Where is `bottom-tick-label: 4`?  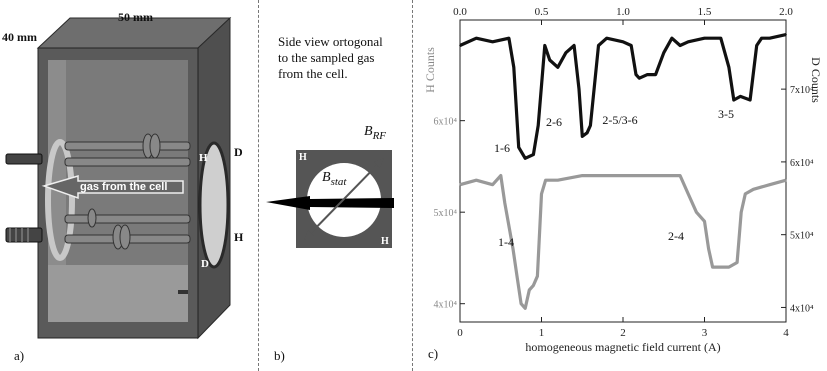 bottom-tick-label: 4 is located at coordinates (786, 333).